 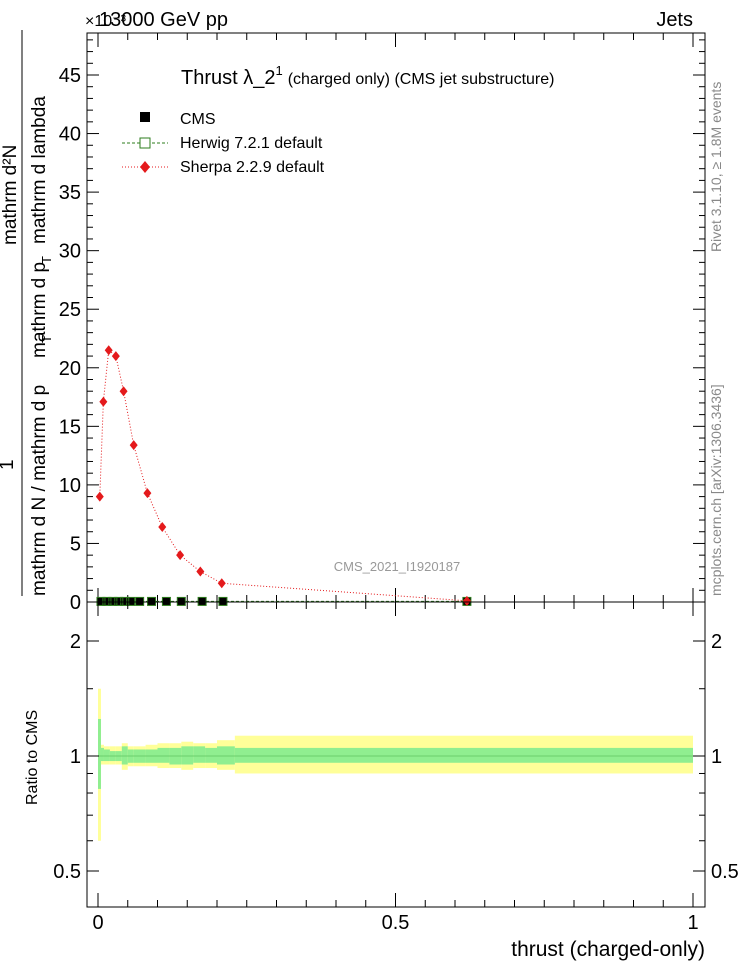 I want to click on y-tick-label: 15, so click(x=70, y=427).